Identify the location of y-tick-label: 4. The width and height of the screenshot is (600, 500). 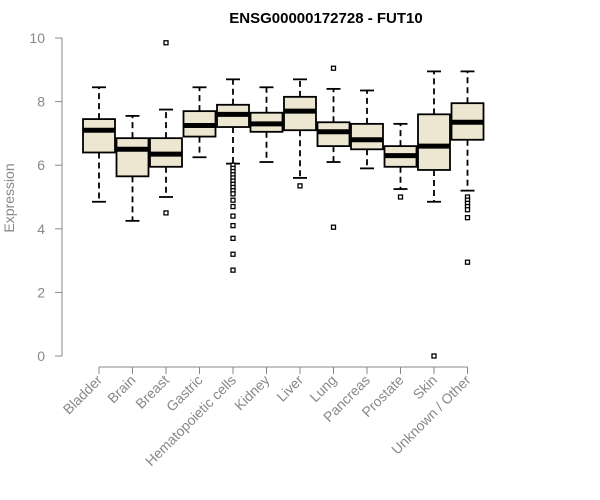
(41, 229).